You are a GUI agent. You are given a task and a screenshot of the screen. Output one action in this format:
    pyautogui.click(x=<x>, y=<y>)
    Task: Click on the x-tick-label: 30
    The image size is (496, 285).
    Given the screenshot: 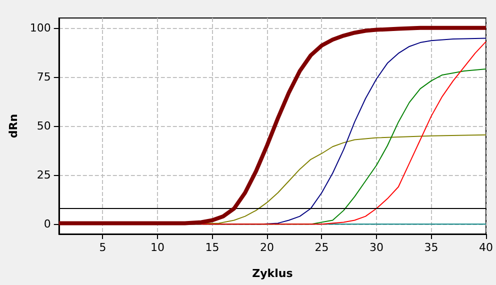 What is the action you would take?
    pyautogui.click(x=376, y=247)
    